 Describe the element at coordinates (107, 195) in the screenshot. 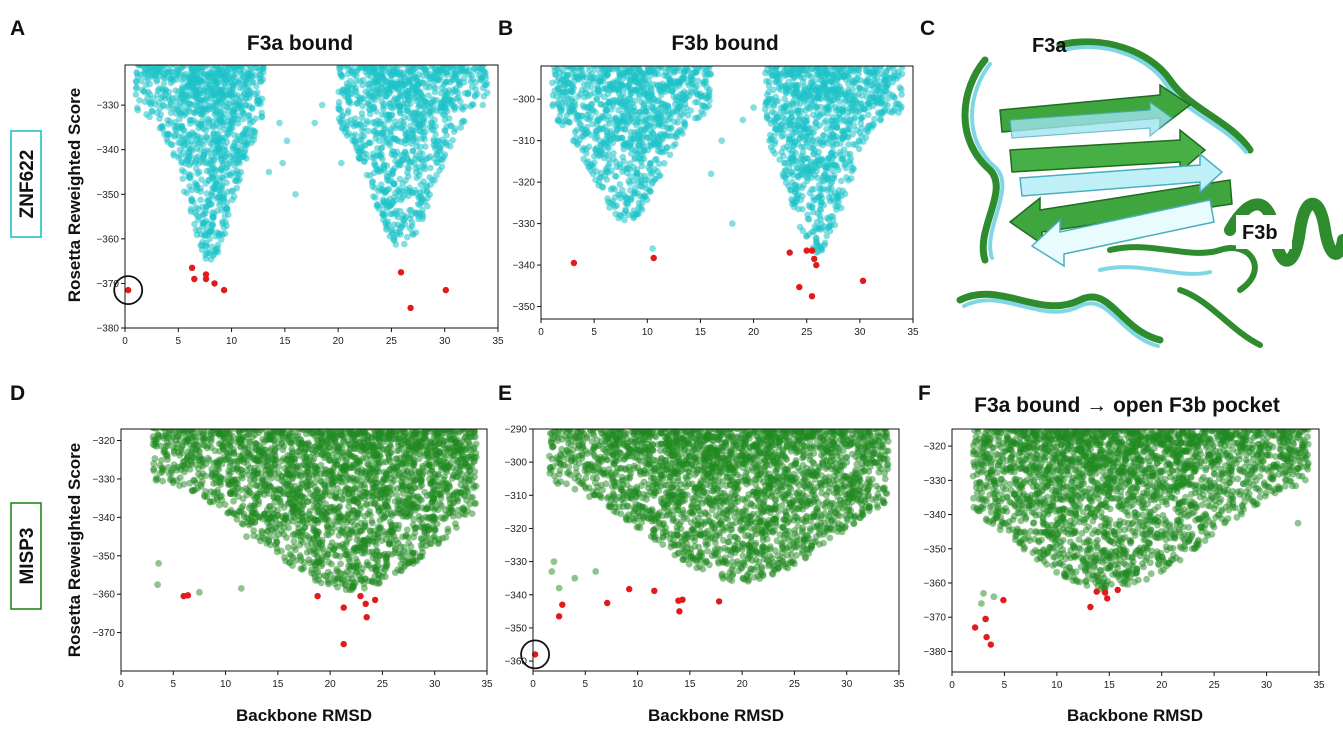

I see `y-tick-label: −350` at that location.